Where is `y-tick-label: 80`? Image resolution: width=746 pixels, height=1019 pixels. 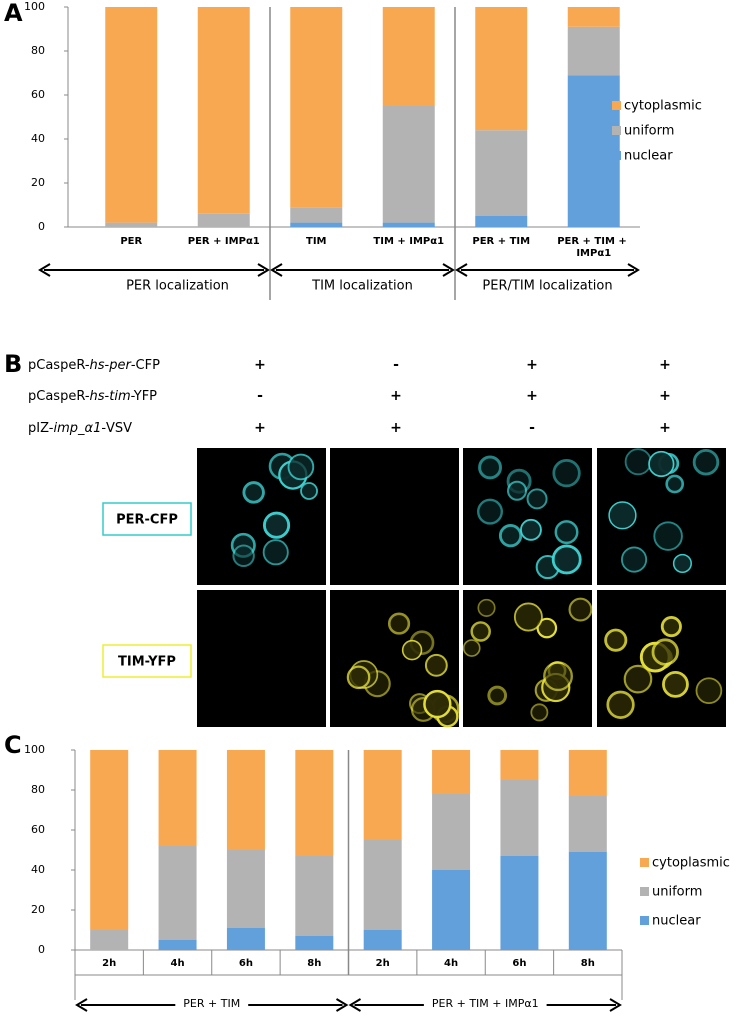 y-tick-label: 80 is located at coordinates (38, 50).